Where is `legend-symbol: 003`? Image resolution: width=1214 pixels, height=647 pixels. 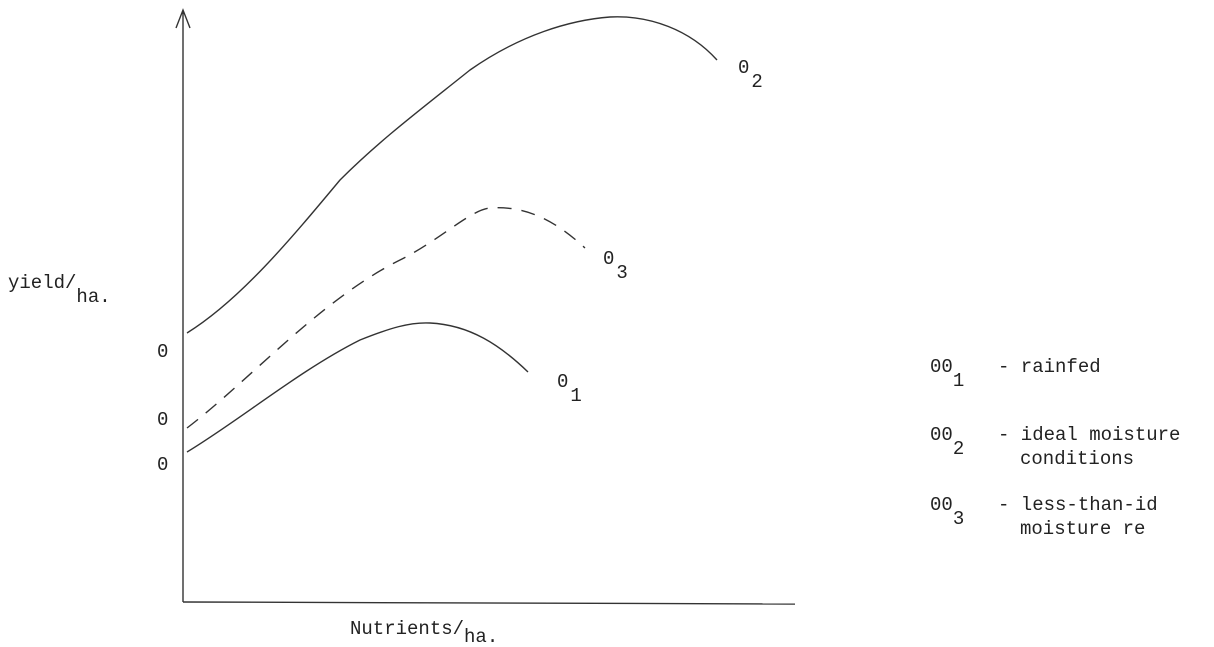 legend-symbol: 003 is located at coordinates (947, 512).